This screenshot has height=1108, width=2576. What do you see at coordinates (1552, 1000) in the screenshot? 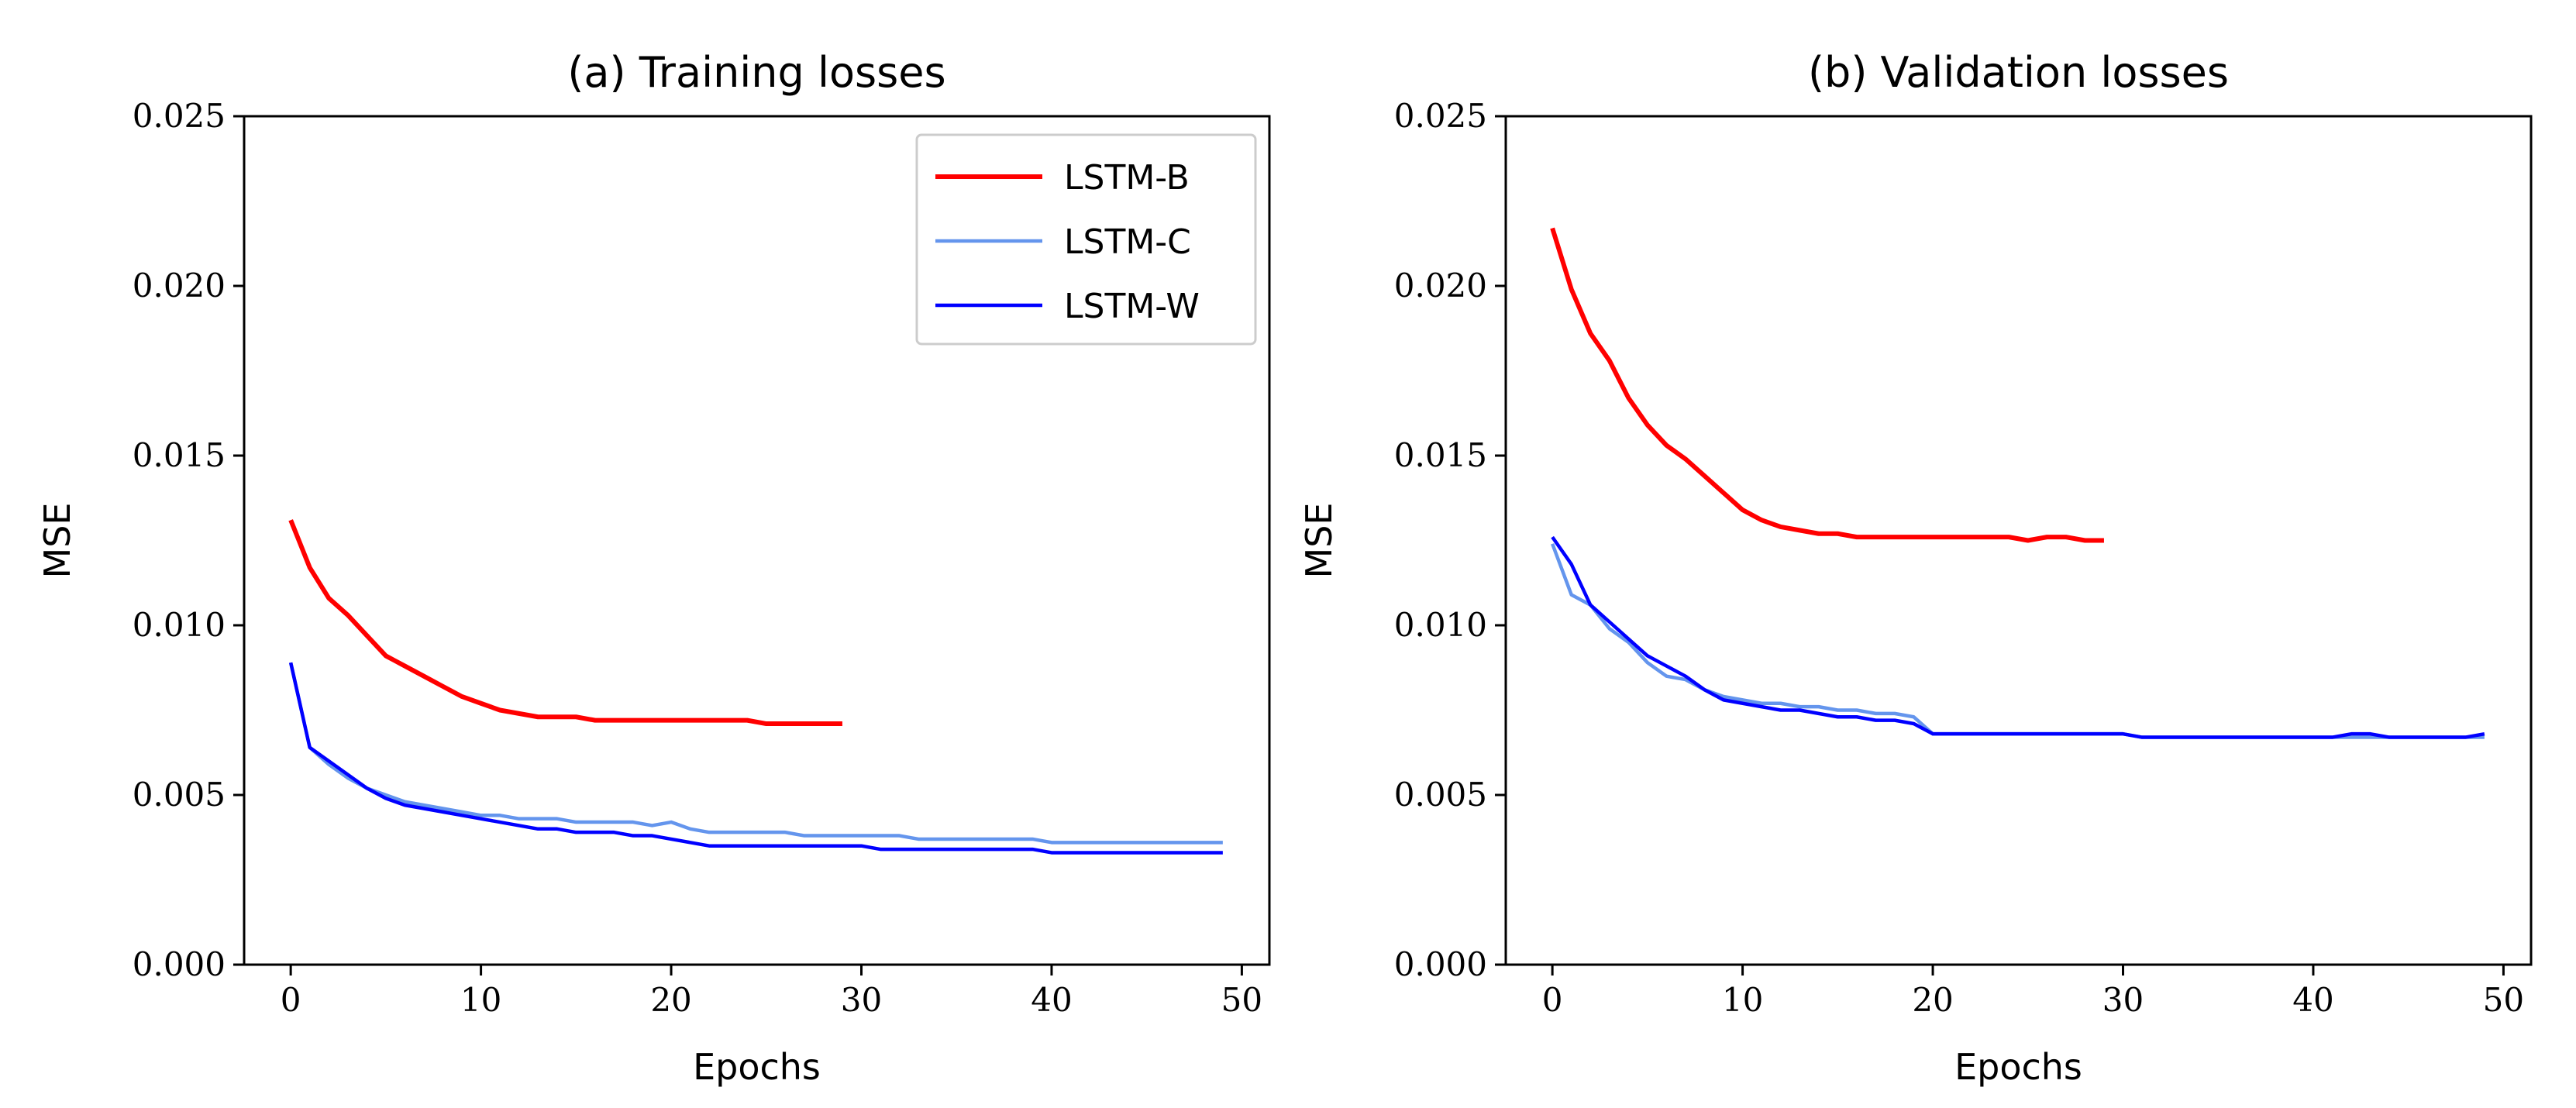
I see `x-tick-label-b-0: 0` at bounding box center [1552, 1000].